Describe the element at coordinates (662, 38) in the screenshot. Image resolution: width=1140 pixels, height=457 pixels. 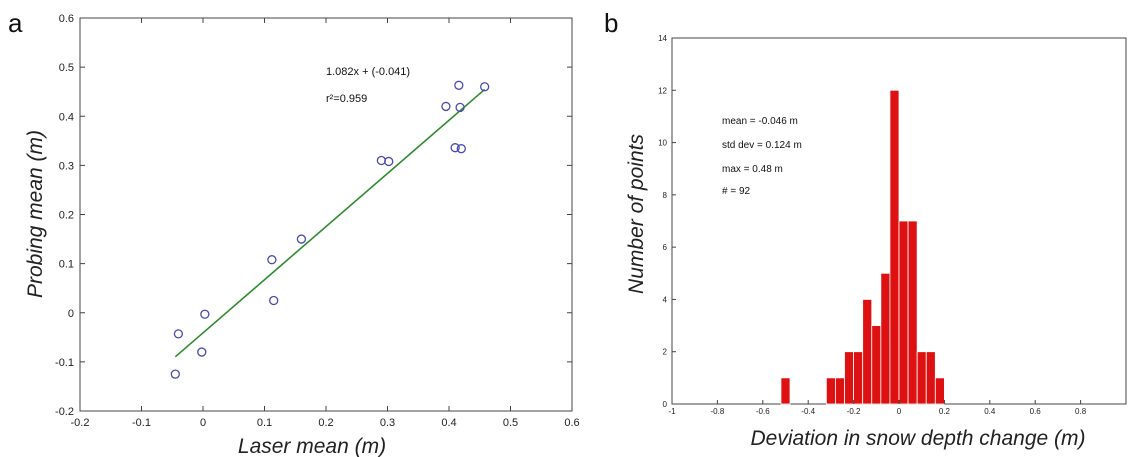
I see `panel-b-y-tick-label: 14` at that location.